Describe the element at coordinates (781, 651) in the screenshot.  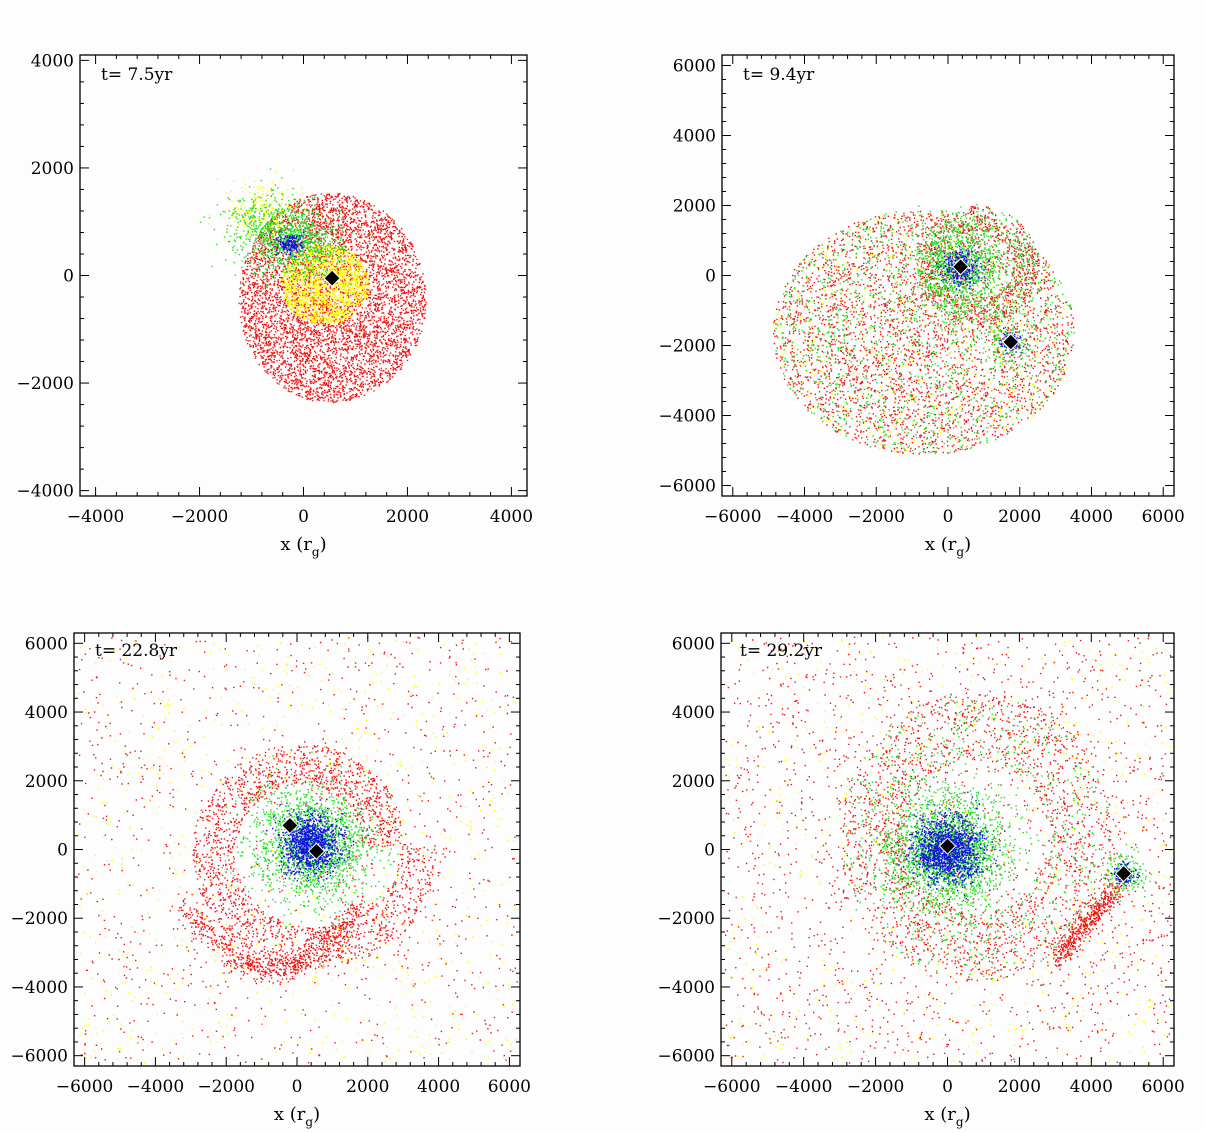
I see `time-label: t= 29.2yr` at that location.